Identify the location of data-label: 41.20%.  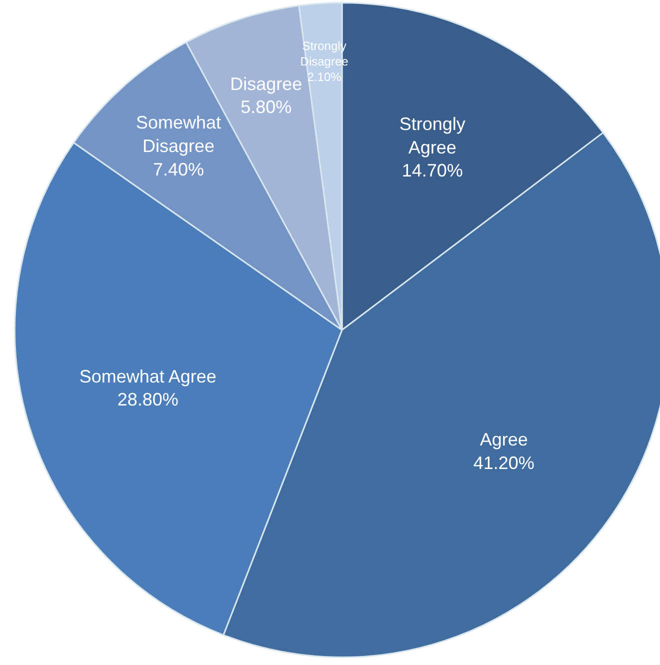
(503, 463).